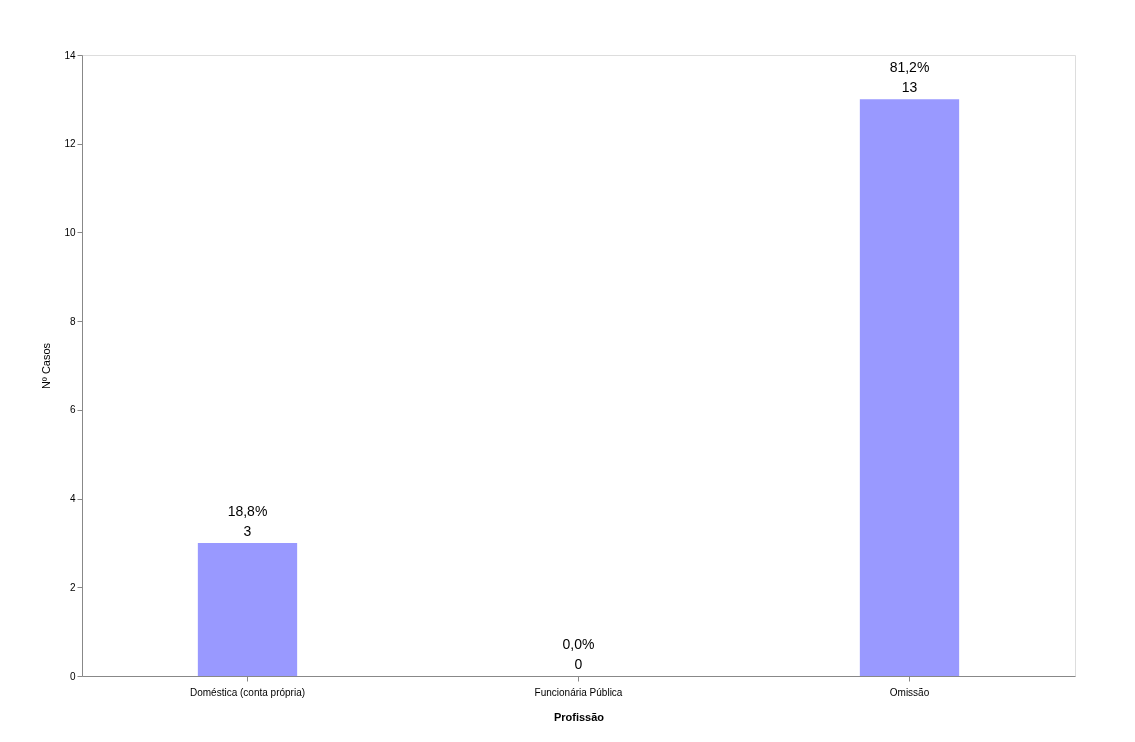  I want to click on y-tick-label: 6, so click(72, 410).